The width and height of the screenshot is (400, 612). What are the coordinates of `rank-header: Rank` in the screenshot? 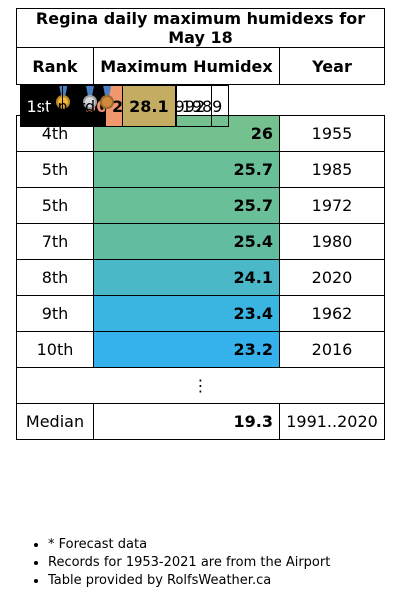 It's located at (55, 66).